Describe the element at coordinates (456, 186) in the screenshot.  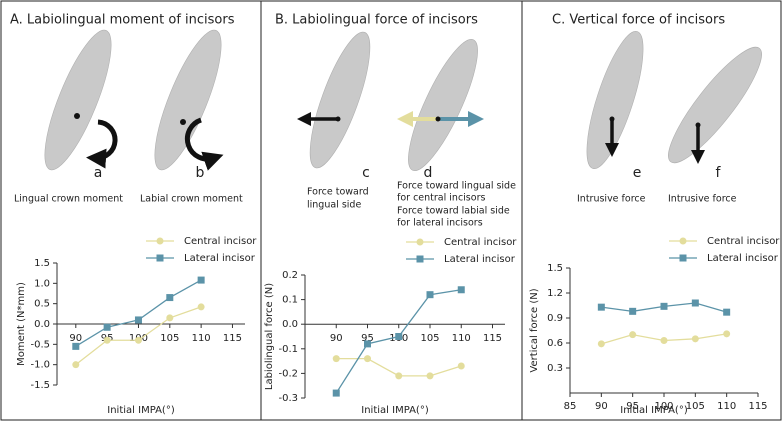
I see `caption: Force toward lingual side` at that location.